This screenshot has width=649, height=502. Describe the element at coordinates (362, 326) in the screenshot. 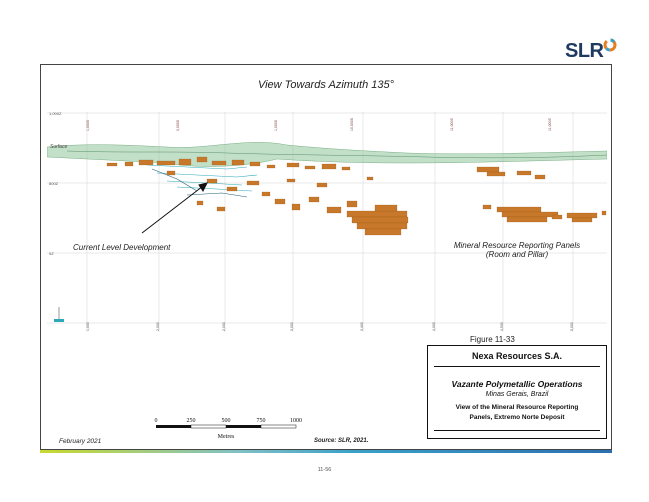

I see `bottom-grid-label: 3,400` at that location.